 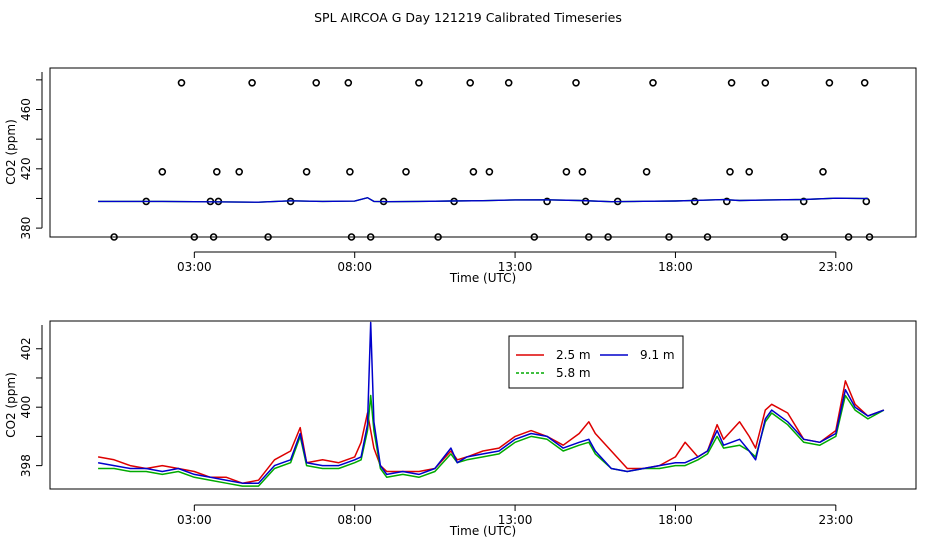 What do you see at coordinates (573, 355) in the screenshot?
I see `legend-label-2-5m: 2.5 m` at bounding box center [573, 355].